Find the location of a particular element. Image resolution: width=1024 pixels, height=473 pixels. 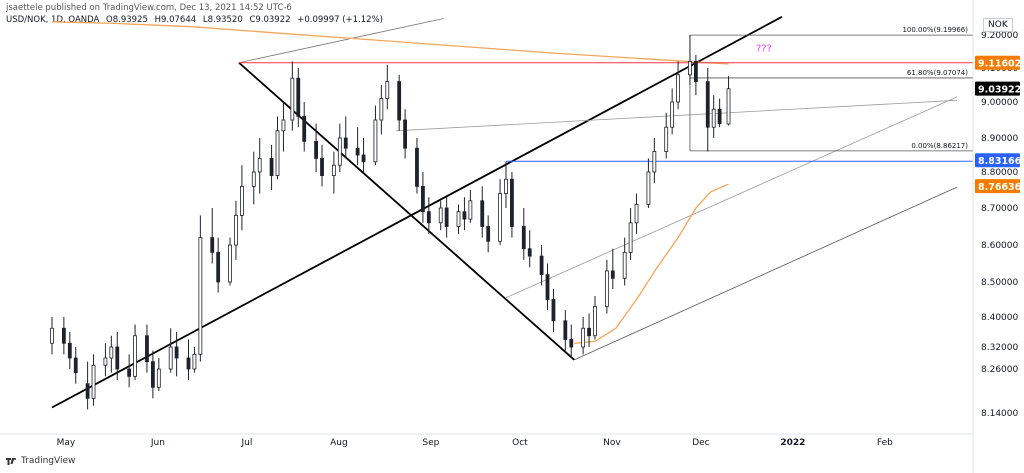

x-tick-label: Oct is located at coordinates (520, 443).